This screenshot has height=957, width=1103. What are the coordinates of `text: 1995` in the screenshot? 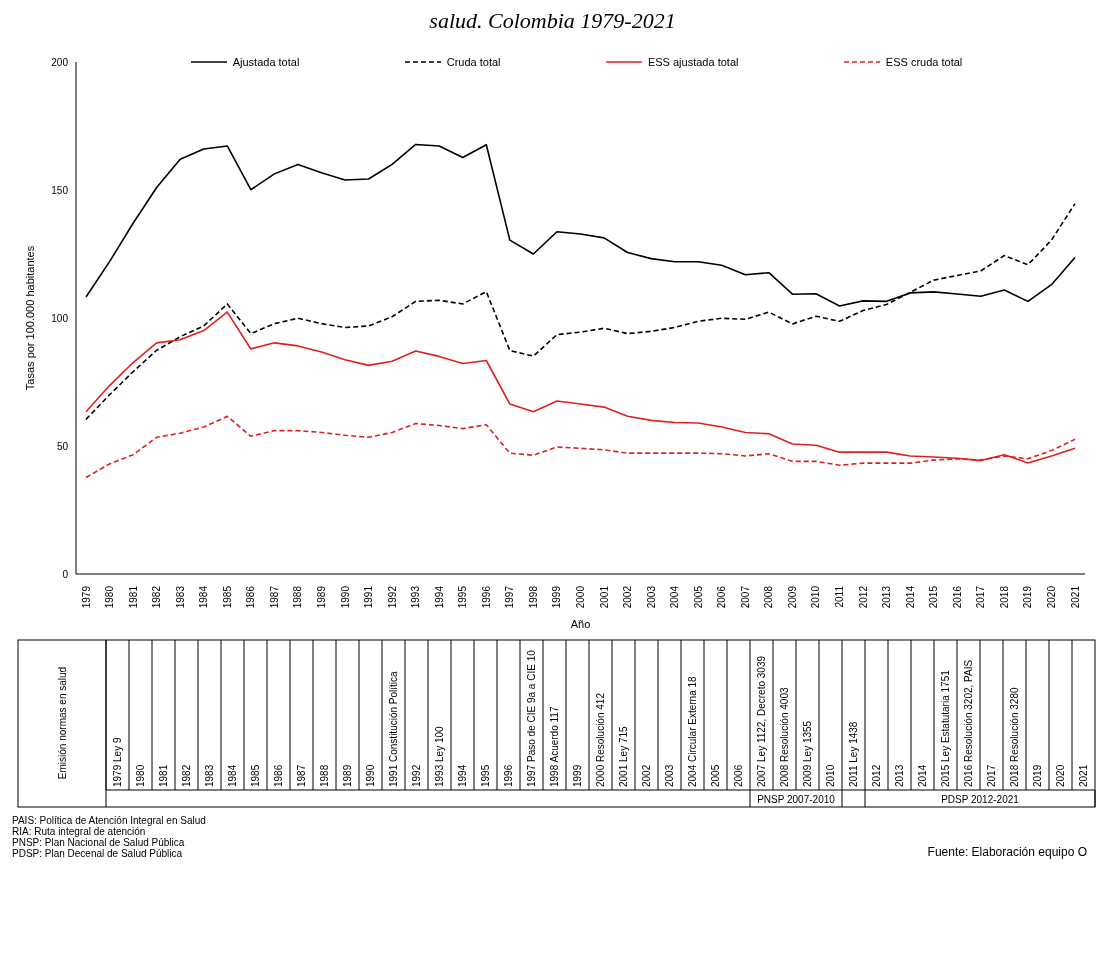 It's located at (485, 775).